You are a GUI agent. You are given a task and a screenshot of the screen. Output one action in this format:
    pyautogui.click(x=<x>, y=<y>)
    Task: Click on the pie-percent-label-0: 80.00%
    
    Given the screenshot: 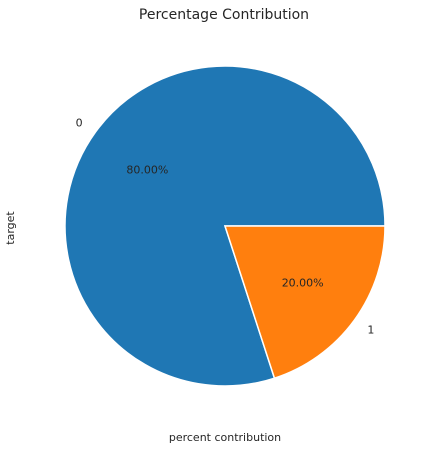 What is the action you would take?
    pyautogui.click(x=147, y=170)
    